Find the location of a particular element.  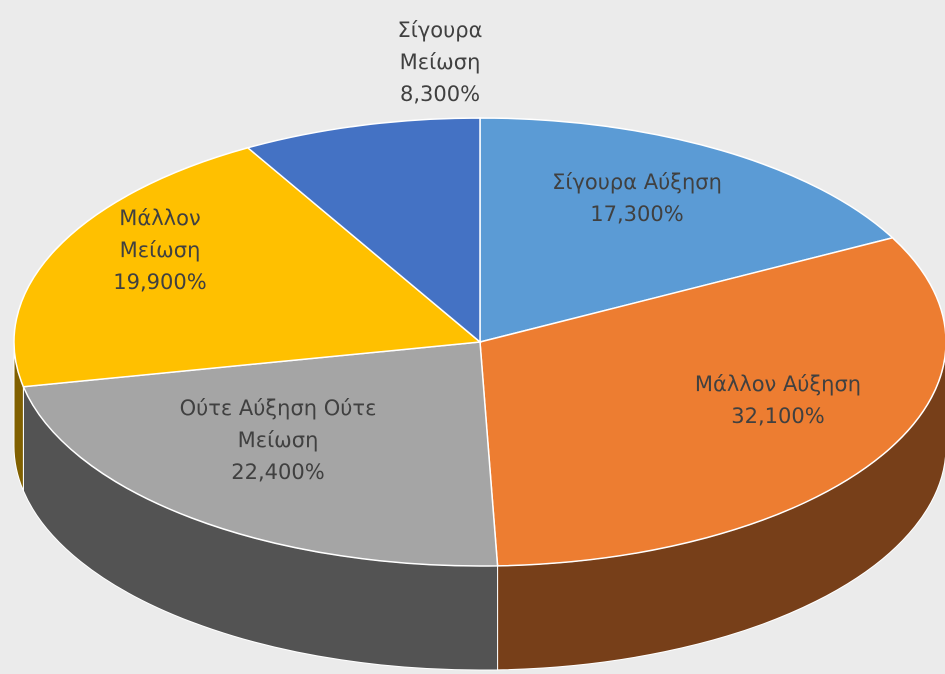

category-label: Σίγουρα Αύξηση is located at coordinates (637, 182).